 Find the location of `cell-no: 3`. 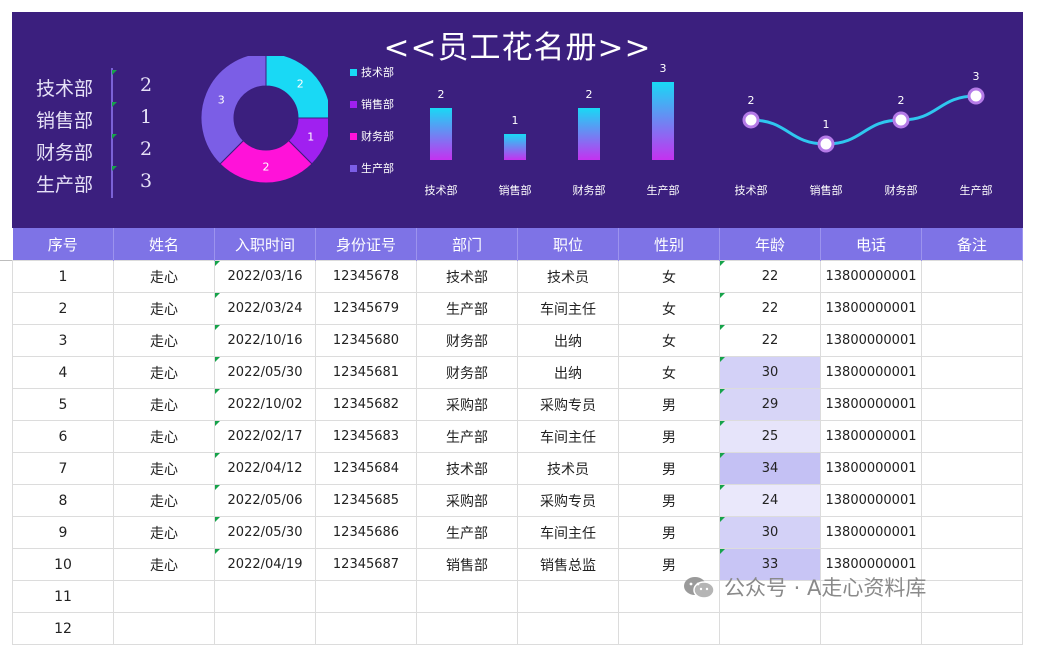

cell-no: 3 is located at coordinates (63, 340).